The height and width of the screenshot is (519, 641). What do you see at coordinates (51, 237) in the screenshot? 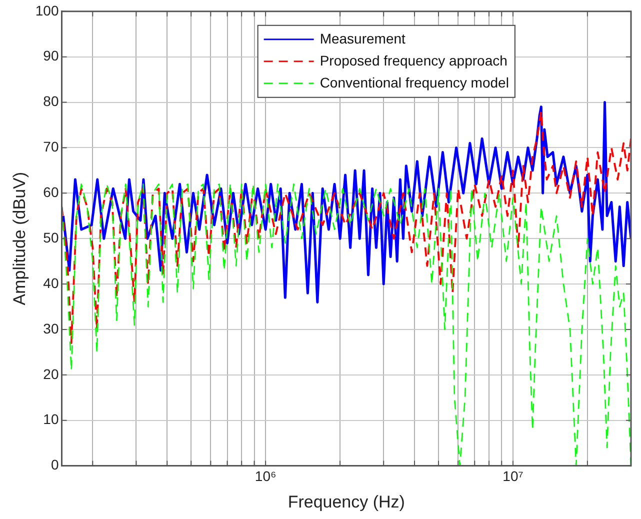
I see `y-tick-label: 50` at bounding box center [51, 237].